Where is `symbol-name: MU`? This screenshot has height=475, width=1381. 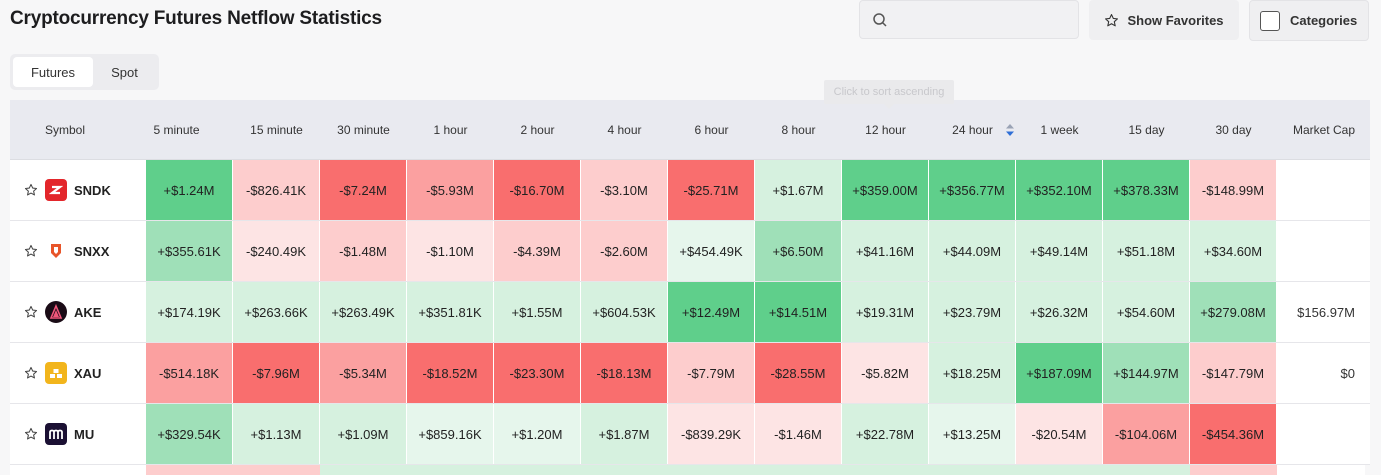
symbol-name: MU is located at coordinates (84, 434).